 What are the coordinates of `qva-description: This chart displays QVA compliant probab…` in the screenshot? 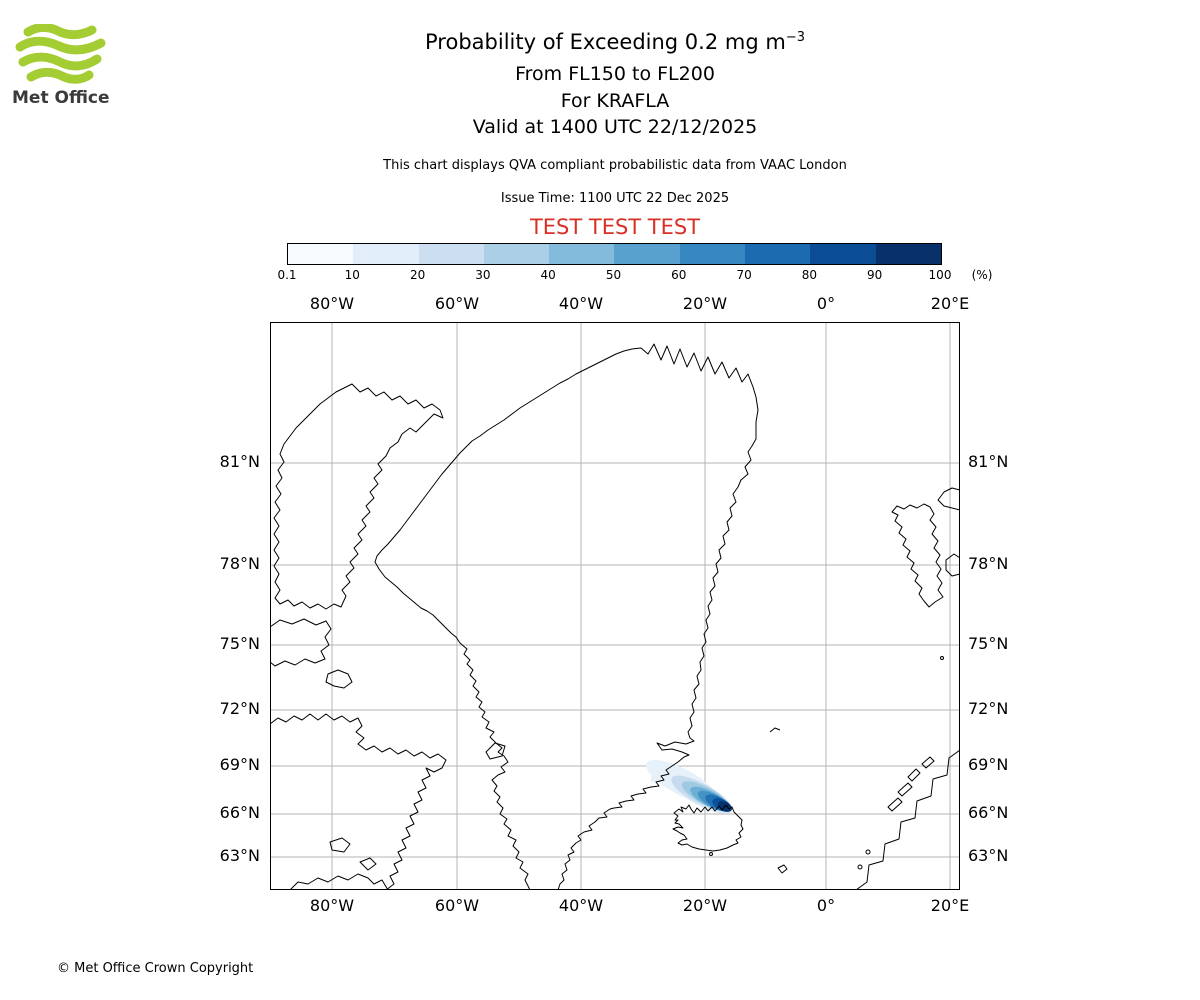 It's located at (615, 165).